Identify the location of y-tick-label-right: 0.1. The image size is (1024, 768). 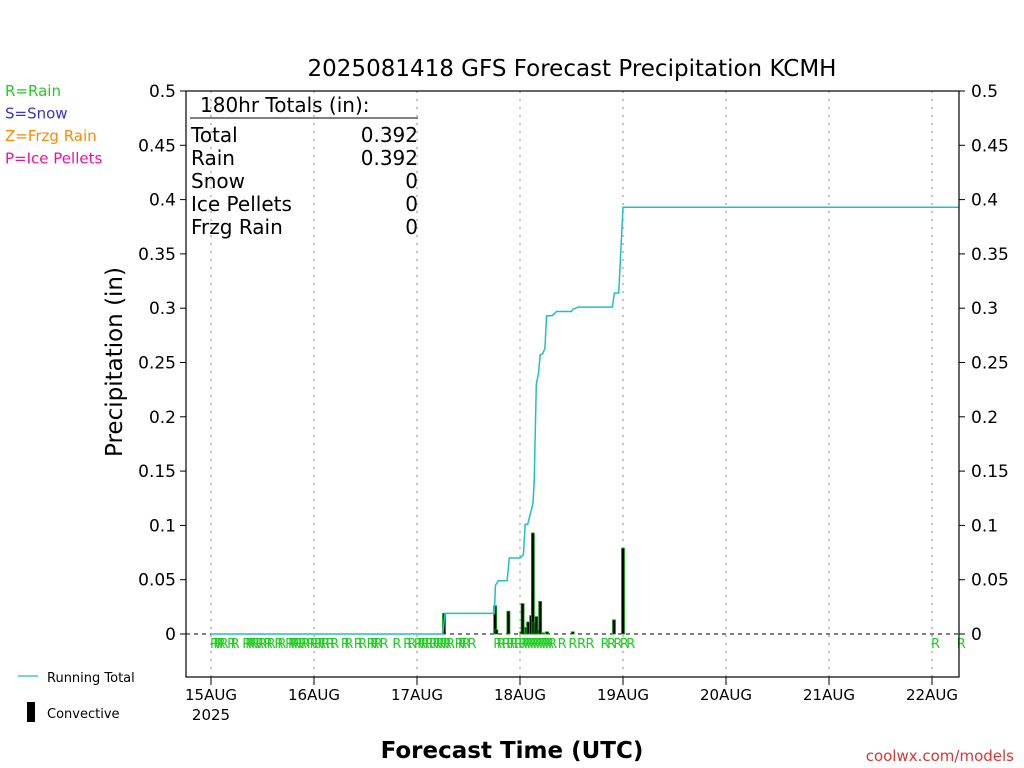
(984, 526).